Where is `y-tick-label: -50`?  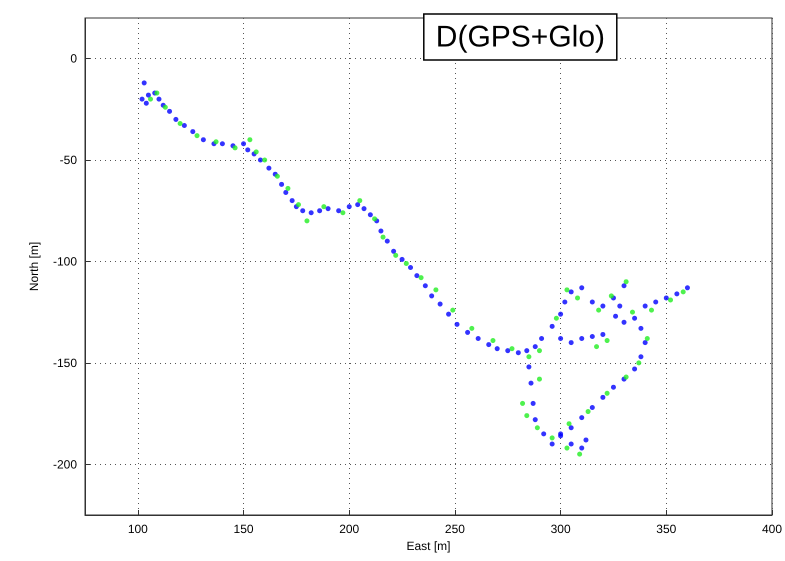
y-tick-label: -50 is located at coordinates (69, 160).